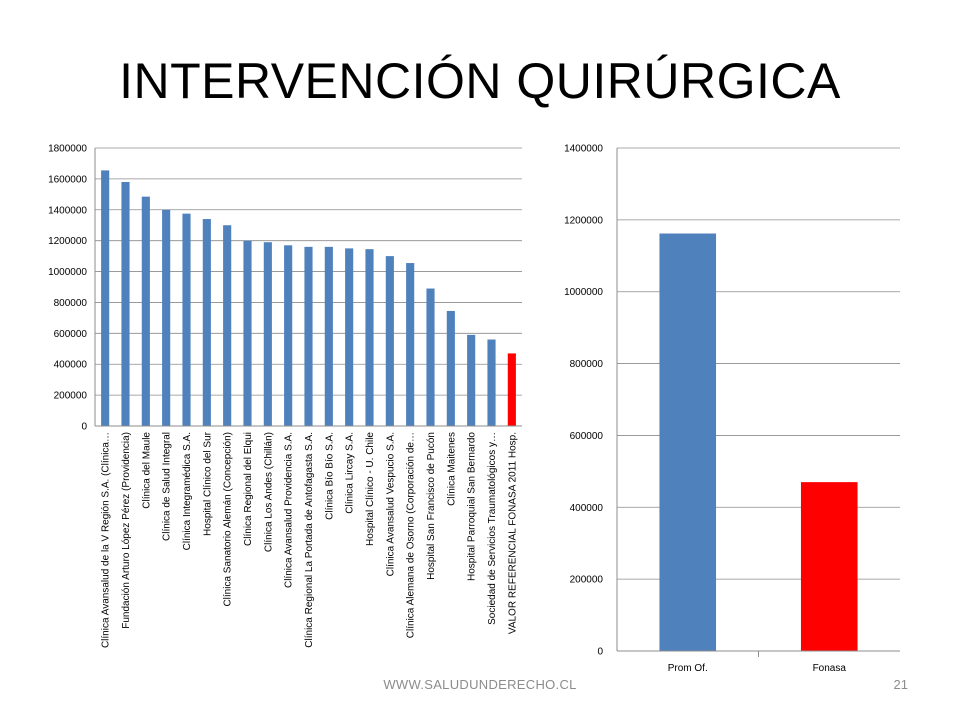 The width and height of the screenshot is (960, 720). Describe the element at coordinates (71, 365) in the screenshot. I see `left-y-tick-label: 400000` at that location.